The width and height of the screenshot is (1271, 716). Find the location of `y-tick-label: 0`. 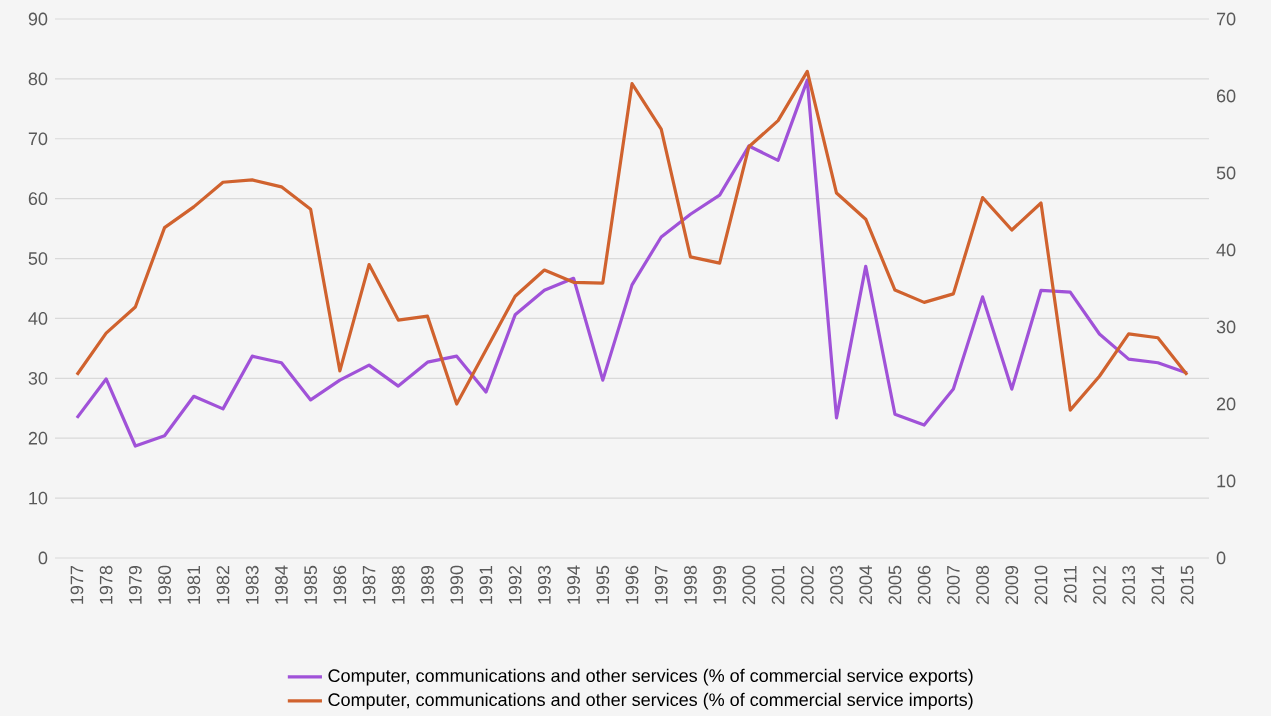

y-tick-label: 0 is located at coordinates (43, 558).